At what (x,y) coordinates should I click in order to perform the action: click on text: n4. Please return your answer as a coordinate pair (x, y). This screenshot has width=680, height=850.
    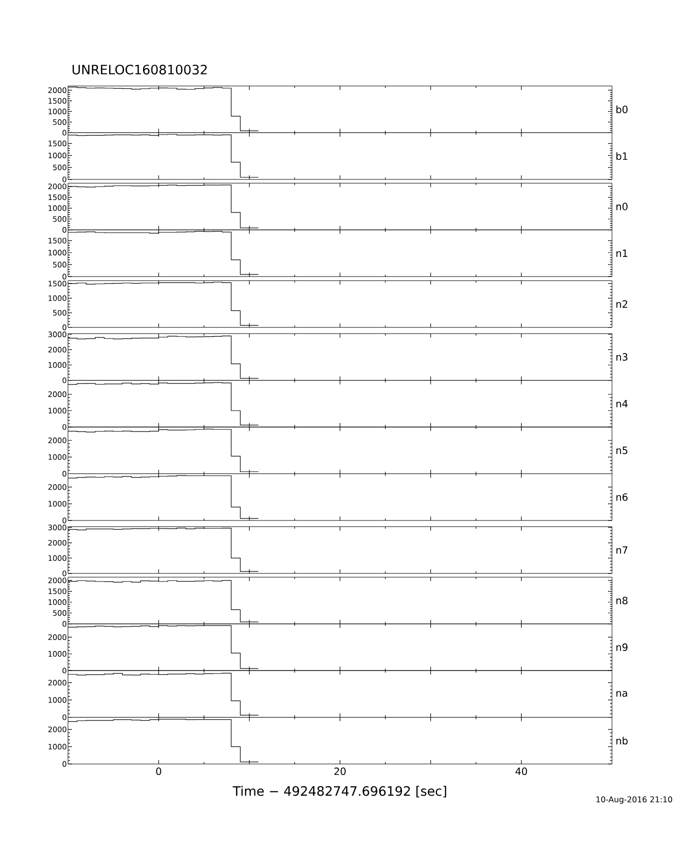
    Looking at the image, I should click on (622, 404).